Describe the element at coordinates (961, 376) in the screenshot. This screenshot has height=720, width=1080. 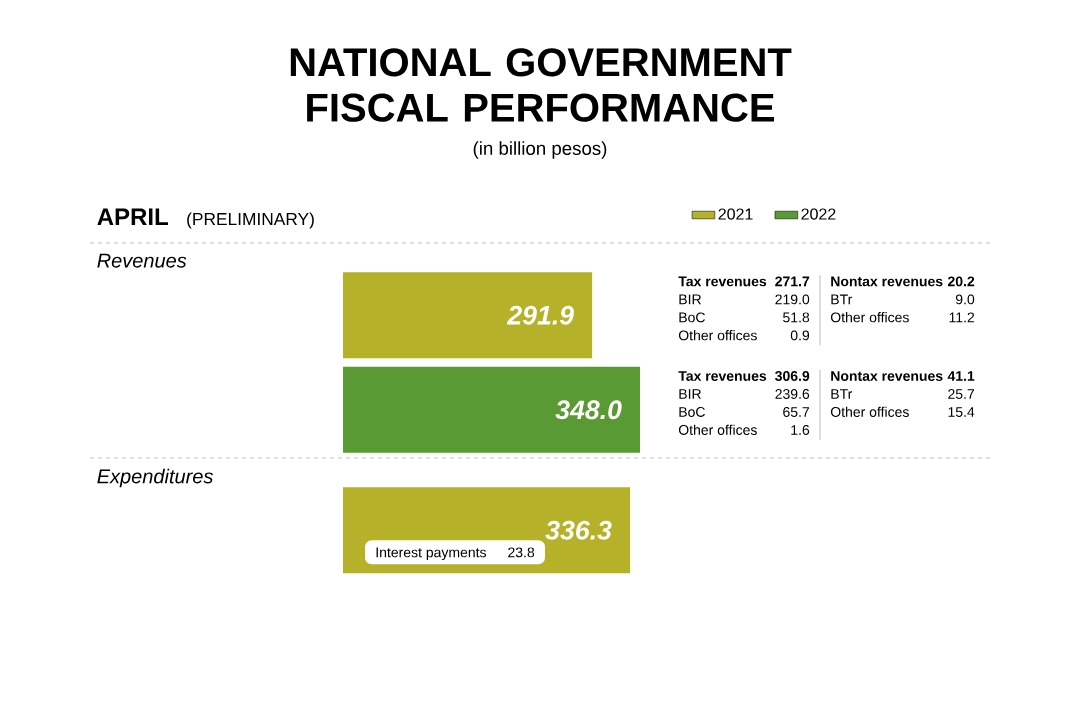
I see `text: 41.1` at that location.